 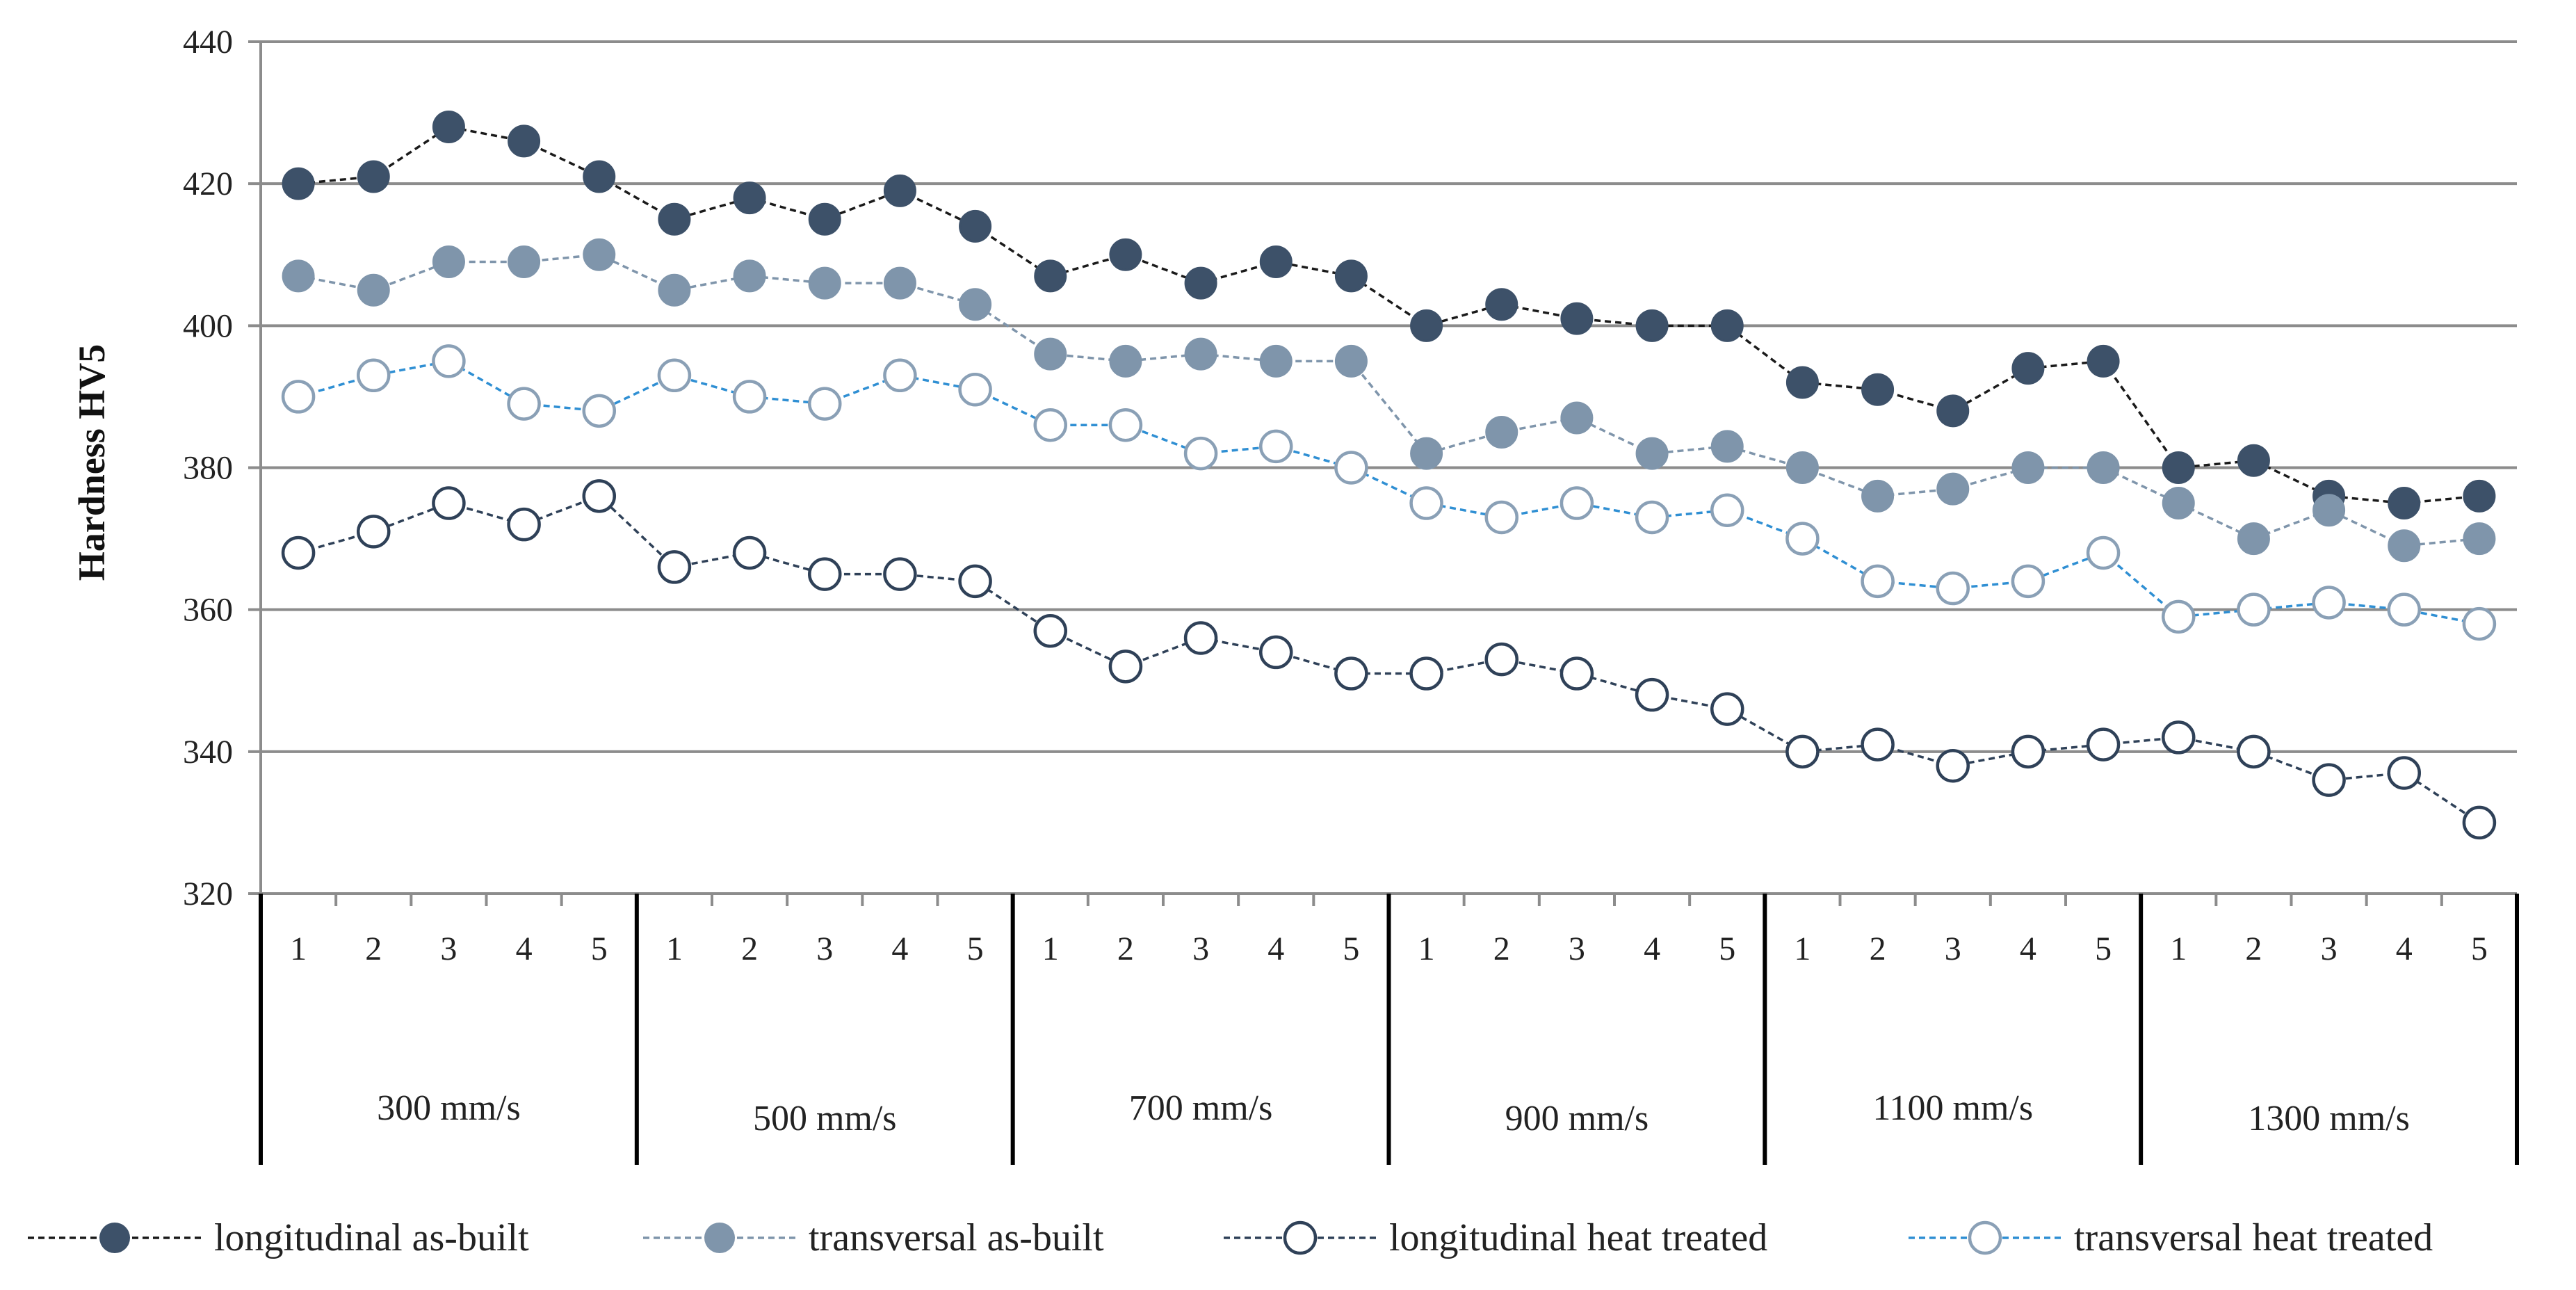 I want to click on y-tick-label: 440, so click(x=208, y=42).